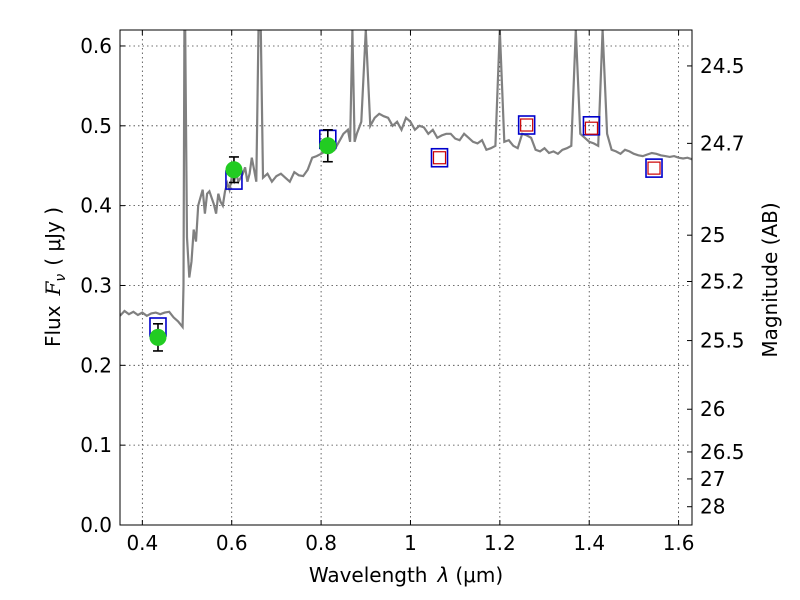 The height and width of the screenshot is (600, 800). Describe the element at coordinates (55, 277) in the screenshot. I see `y-axis-title: FluxFν( μJy )` at that location.